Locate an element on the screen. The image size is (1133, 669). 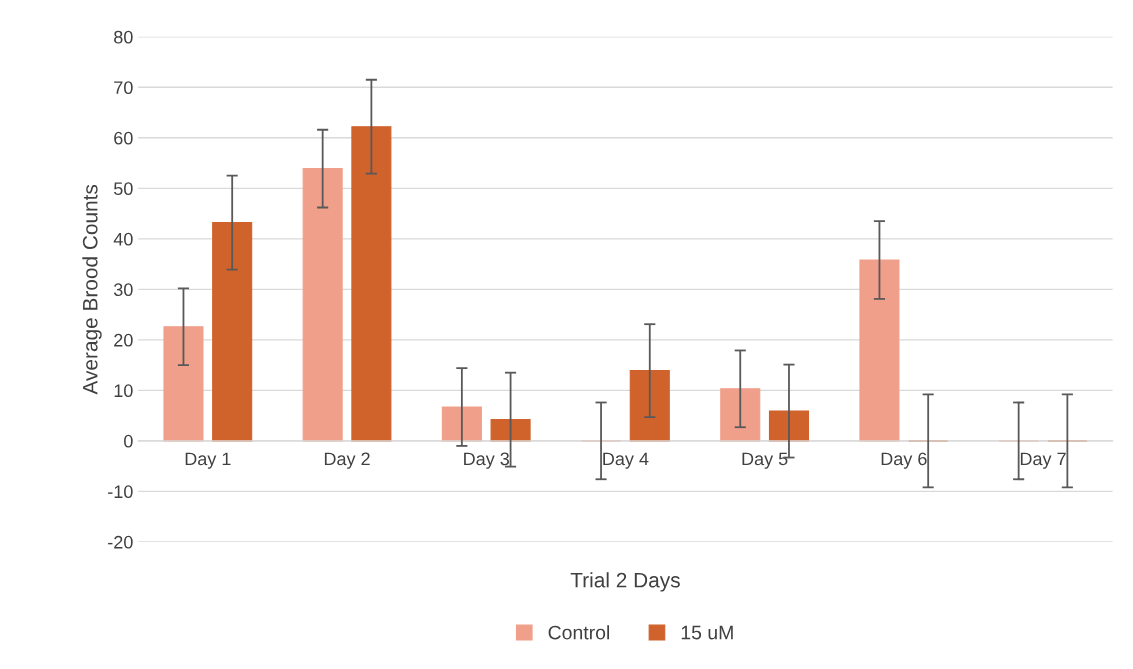
y-tick-label: 60 is located at coordinates (123, 138).